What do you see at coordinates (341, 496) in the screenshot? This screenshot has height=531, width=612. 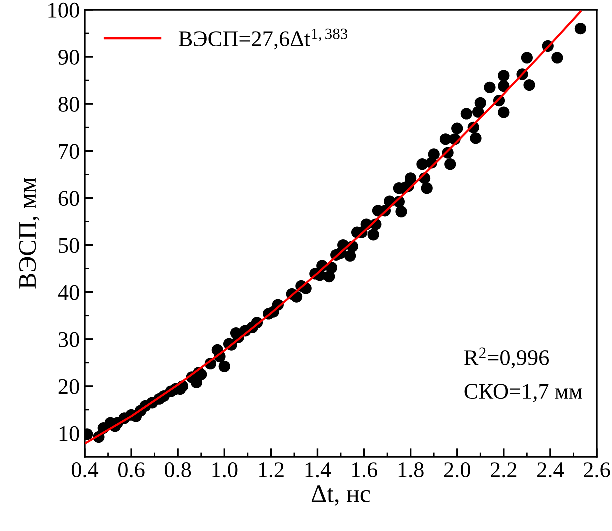 I see `x-axis-title: Δt, нс` at bounding box center [341, 496].